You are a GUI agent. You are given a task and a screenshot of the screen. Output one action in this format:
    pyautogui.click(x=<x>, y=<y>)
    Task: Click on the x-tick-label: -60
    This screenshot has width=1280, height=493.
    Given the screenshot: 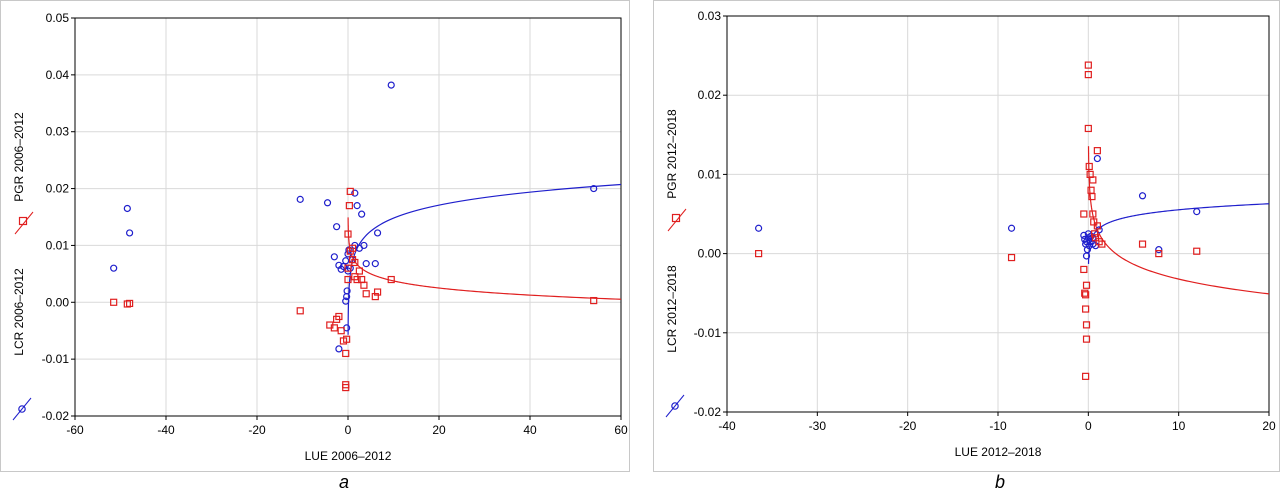 What is the action you would take?
    pyautogui.click(x=75, y=430)
    